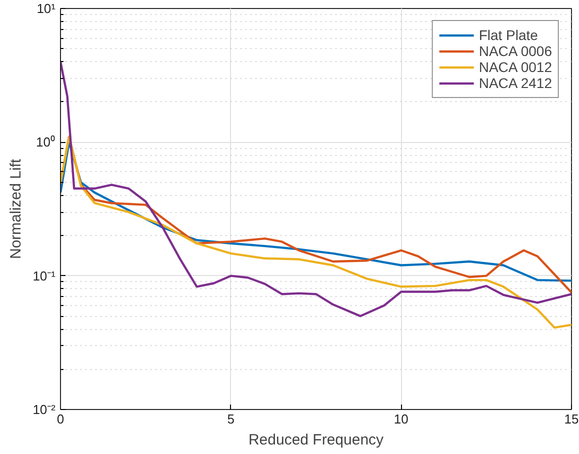  What do you see at coordinates (508, 35) in the screenshot?
I see `legend-label: Flat Plate` at bounding box center [508, 35].